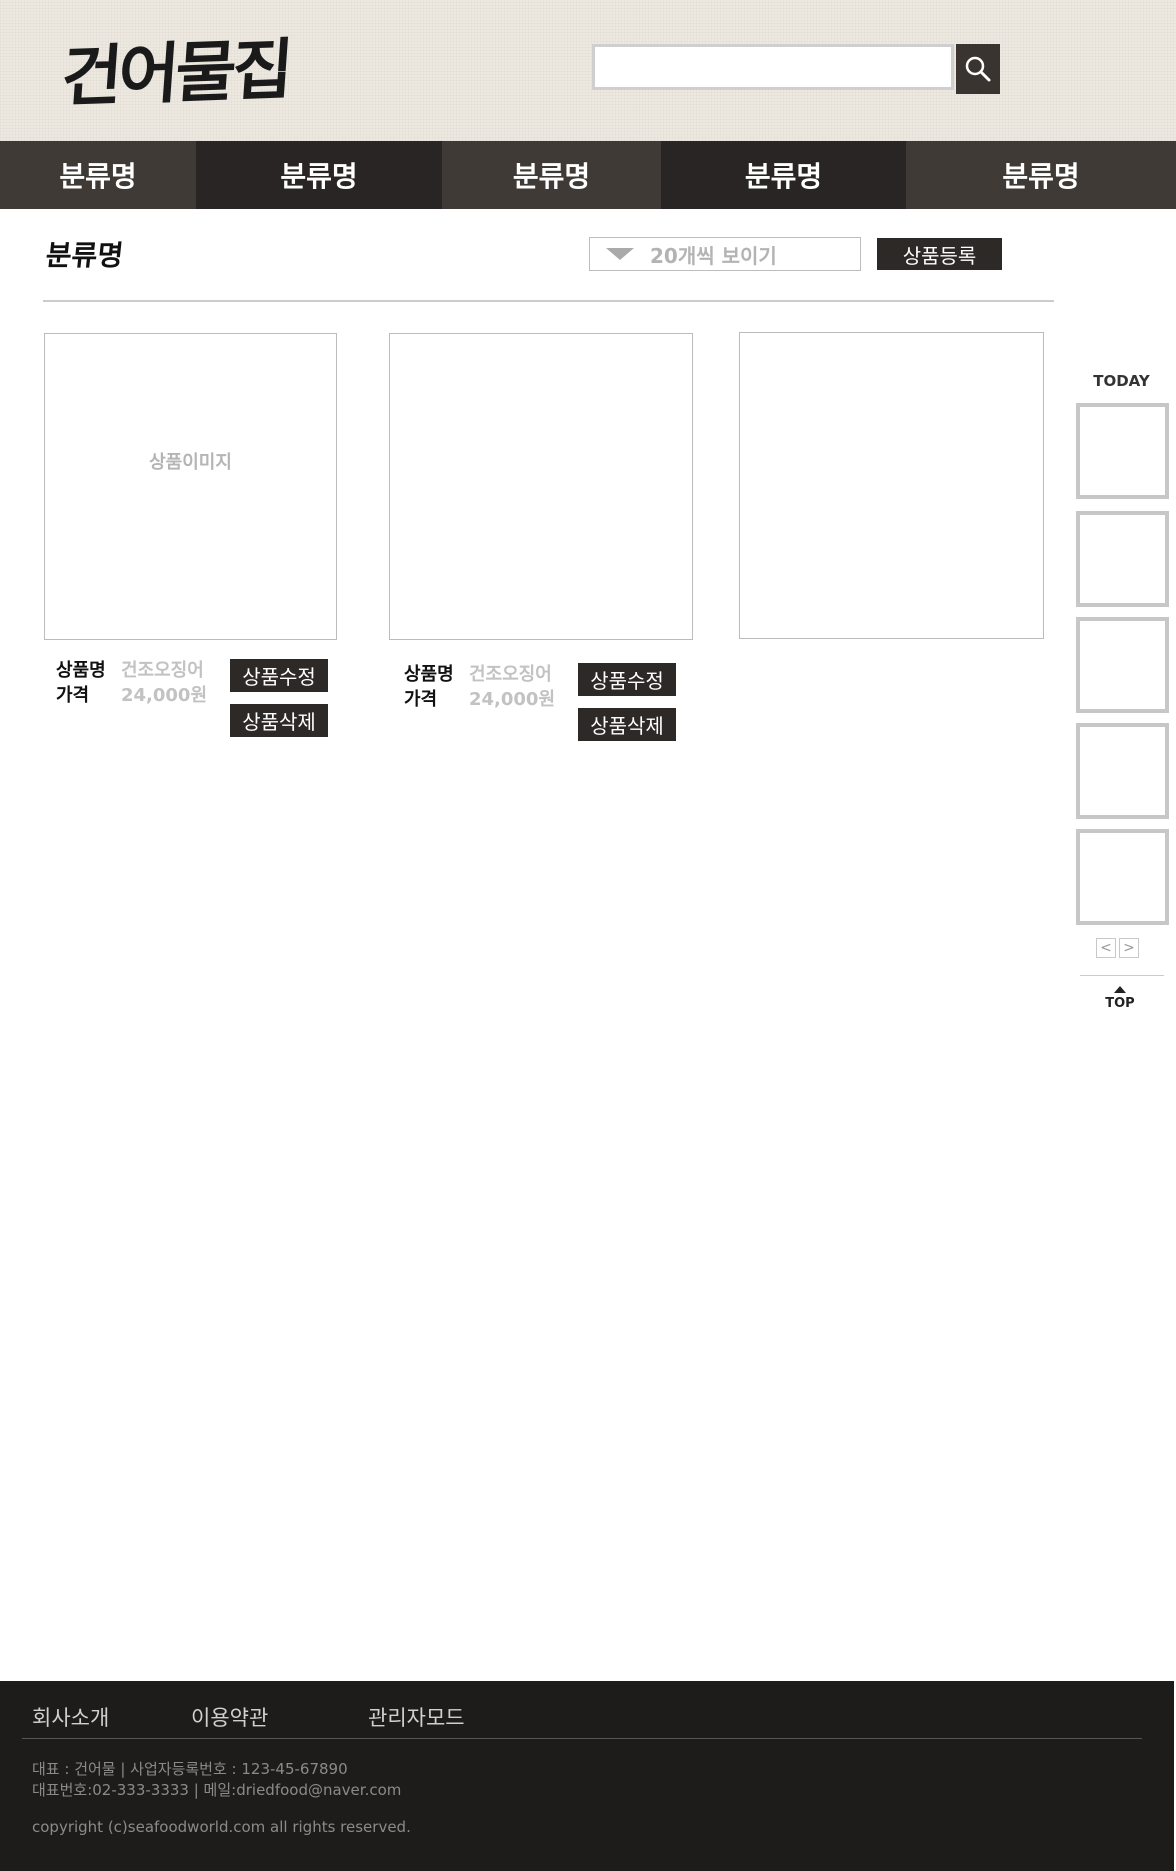 This screenshot has width=1176, height=1871. Describe the element at coordinates (773, 67) in the screenshot. I see `search-input` at that location.